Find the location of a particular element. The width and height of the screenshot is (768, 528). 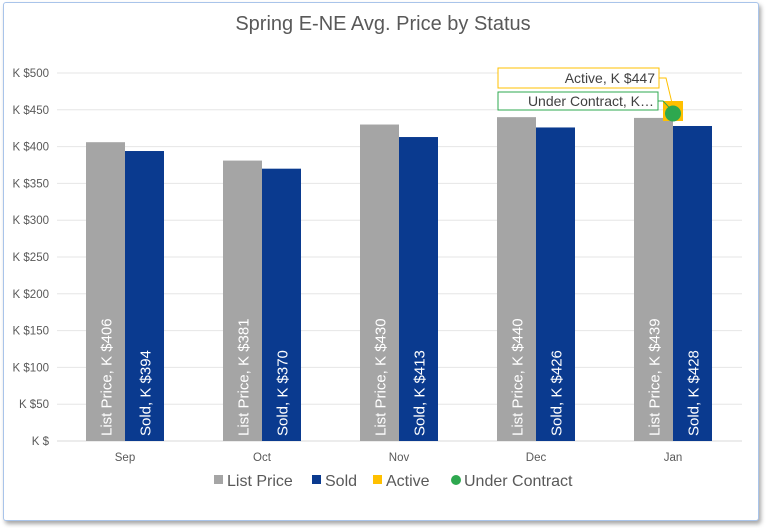

x-tick-label: Dec is located at coordinates (536, 458).